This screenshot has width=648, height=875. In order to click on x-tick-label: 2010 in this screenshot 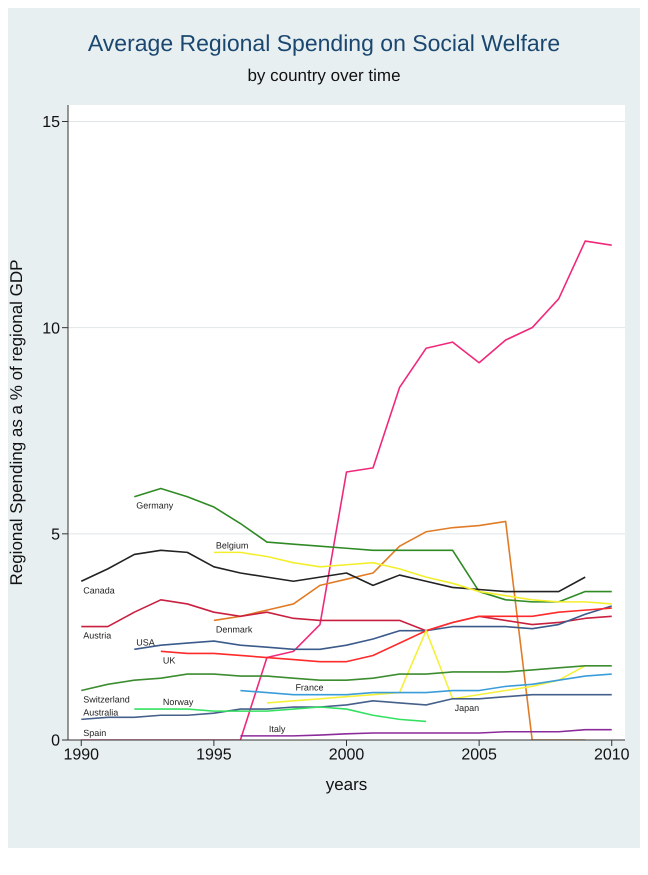, I will do `click(612, 755)`.